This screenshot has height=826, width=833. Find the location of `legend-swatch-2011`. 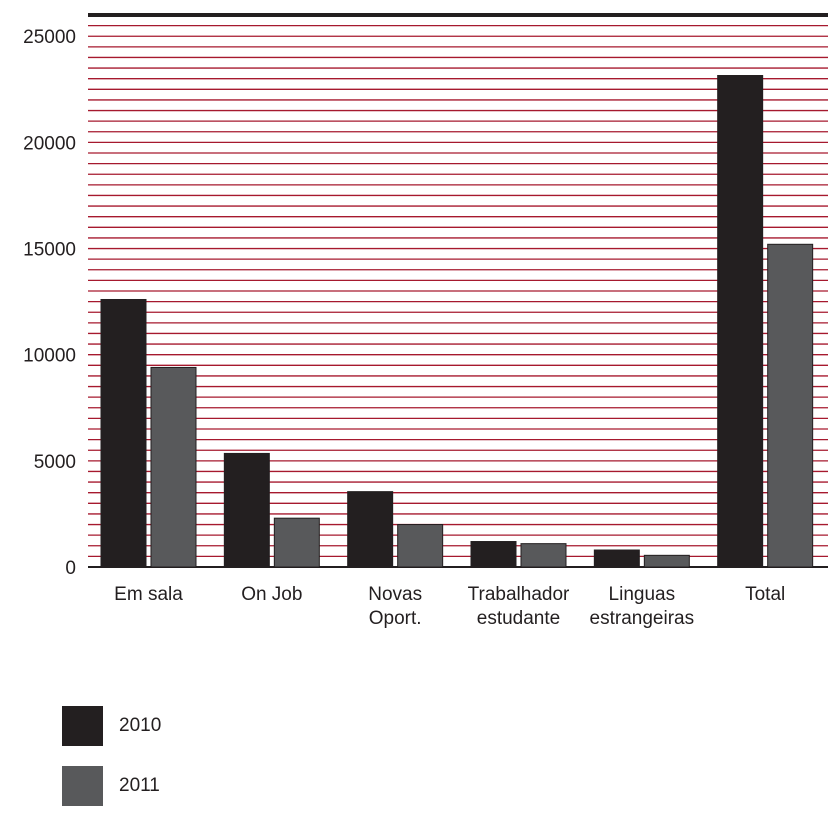

legend-swatch-2011 is located at coordinates (82, 786).